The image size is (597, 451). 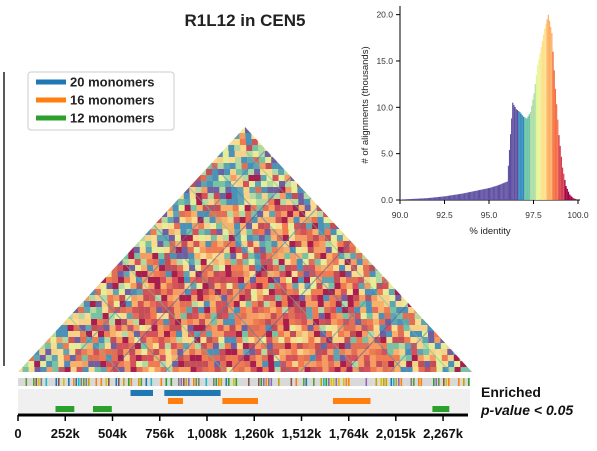 I want to click on x-tick-label: 252k, so click(x=66, y=433).